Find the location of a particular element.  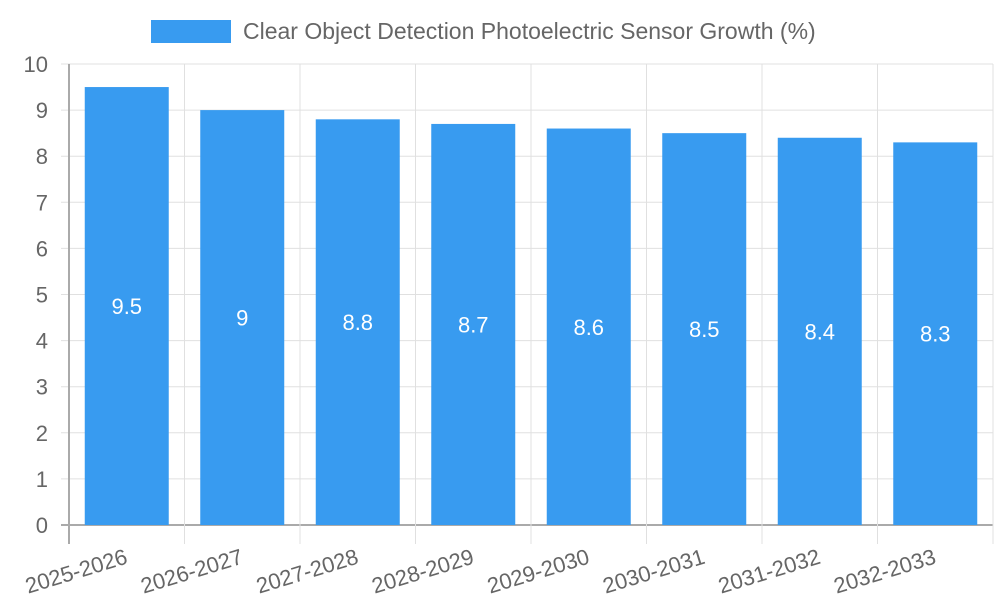

x-tick-label: 2030-2031 is located at coordinates (654, 571).